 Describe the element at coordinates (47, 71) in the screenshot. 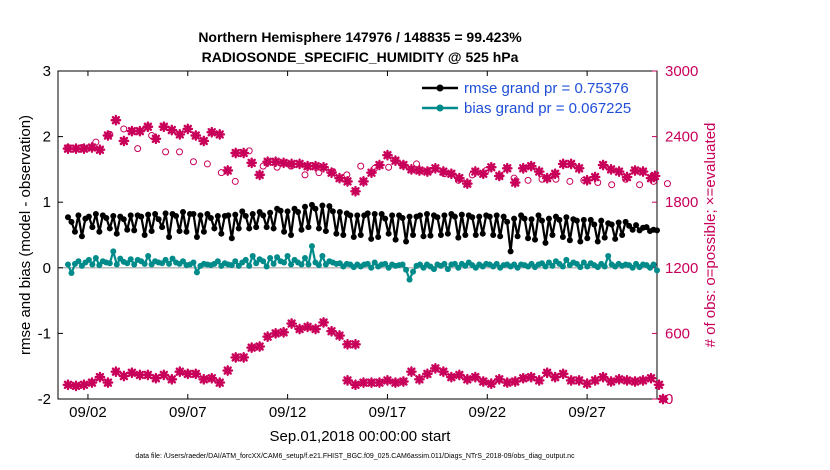

I see `y-tick-label: 3` at that location.